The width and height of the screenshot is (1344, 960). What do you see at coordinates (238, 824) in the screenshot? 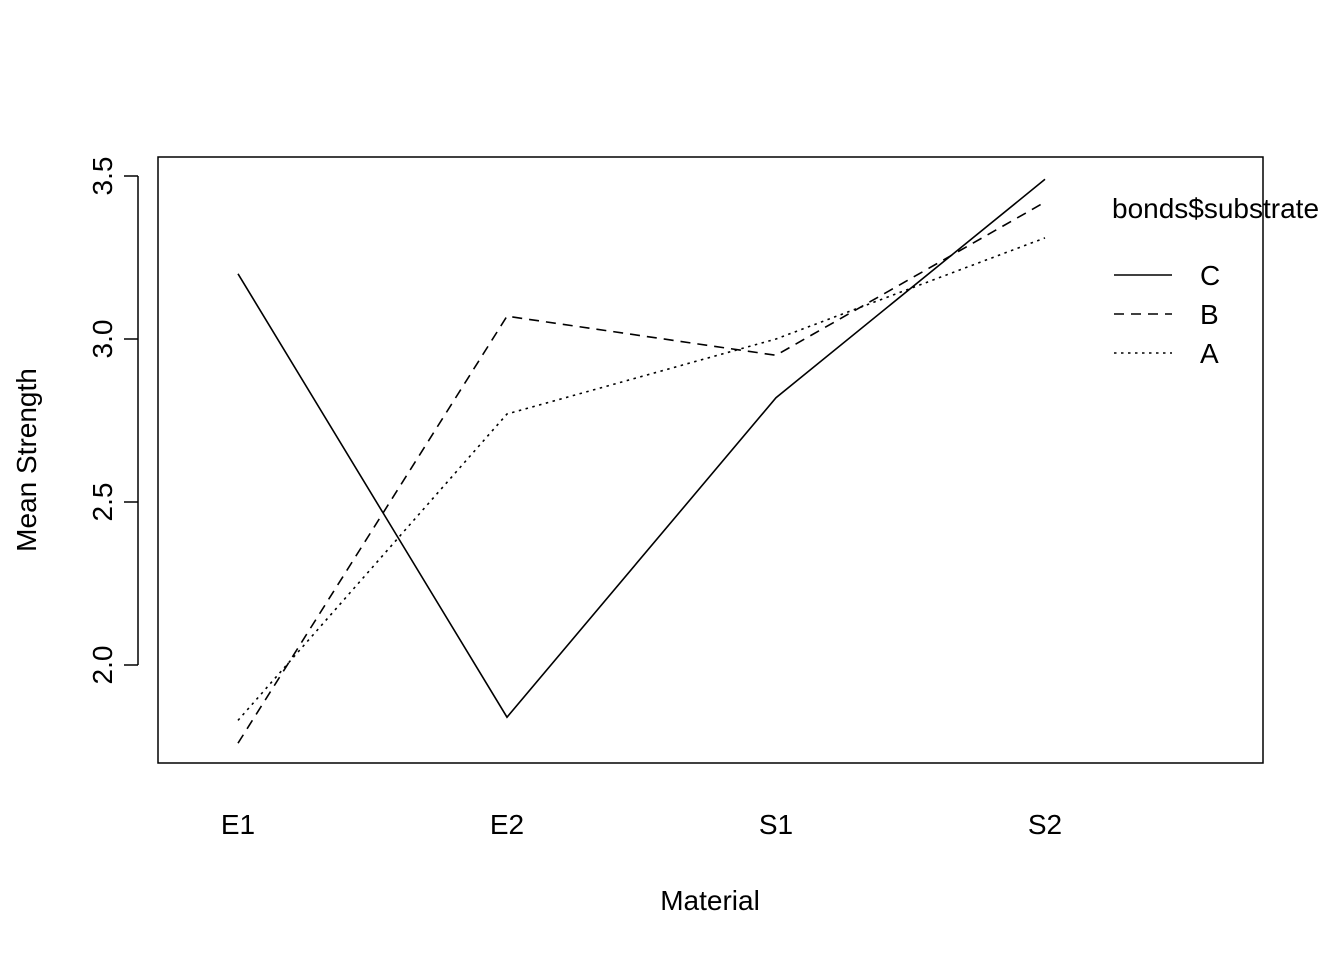
I see `x-tick-label: E1` at bounding box center [238, 824].